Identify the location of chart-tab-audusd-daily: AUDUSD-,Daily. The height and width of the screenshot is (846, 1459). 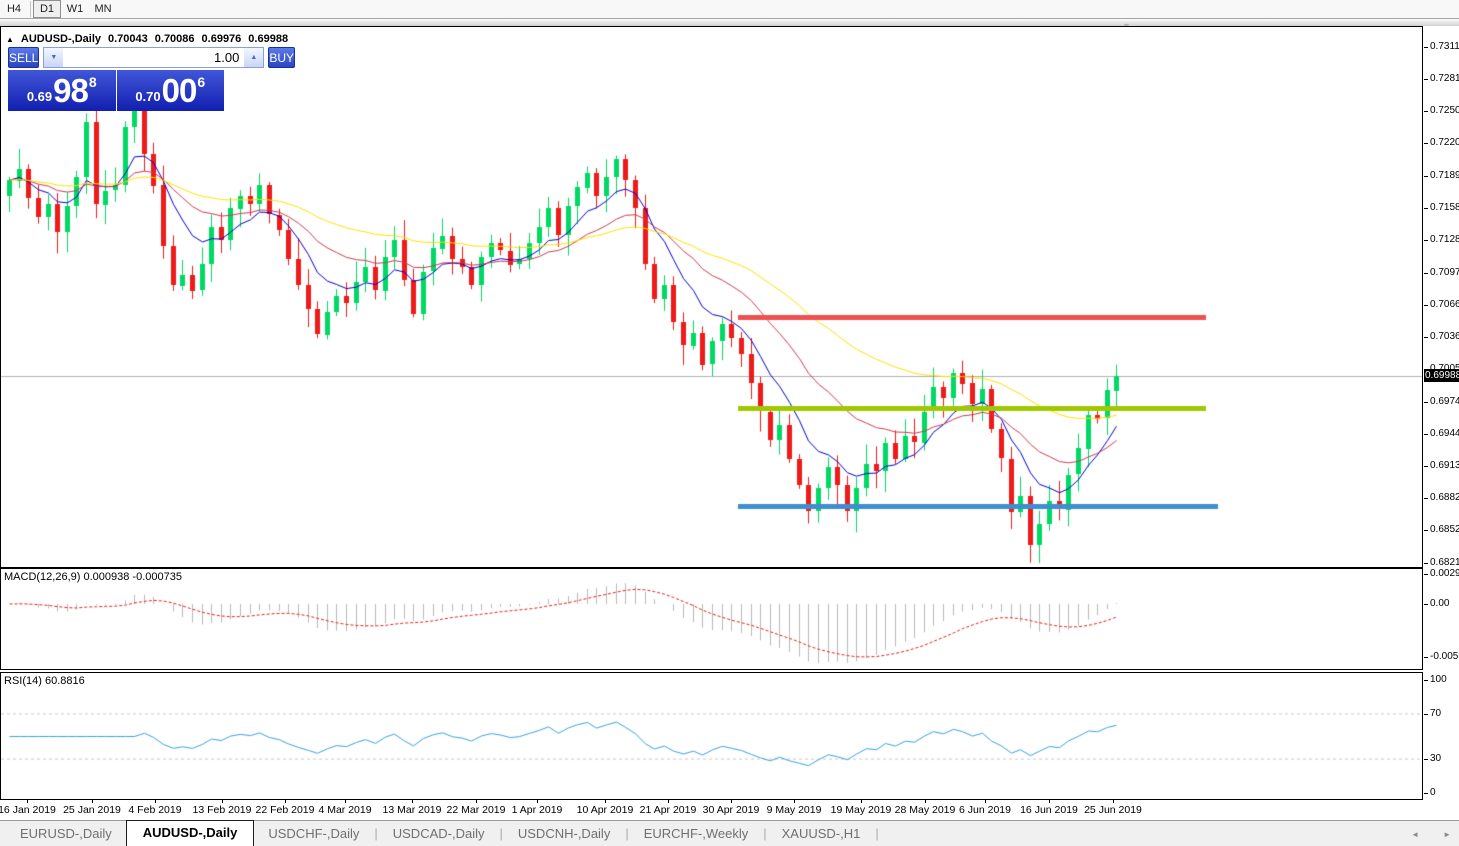
(190, 833).